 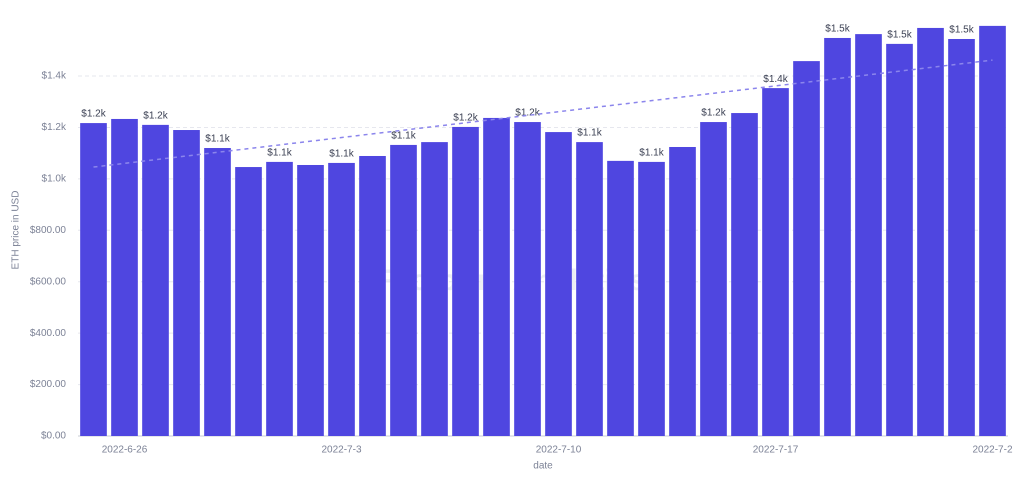 What do you see at coordinates (53, 436) in the screenshot?
I see `y-tick-label: $0.00` at bounding box center [53, 436].